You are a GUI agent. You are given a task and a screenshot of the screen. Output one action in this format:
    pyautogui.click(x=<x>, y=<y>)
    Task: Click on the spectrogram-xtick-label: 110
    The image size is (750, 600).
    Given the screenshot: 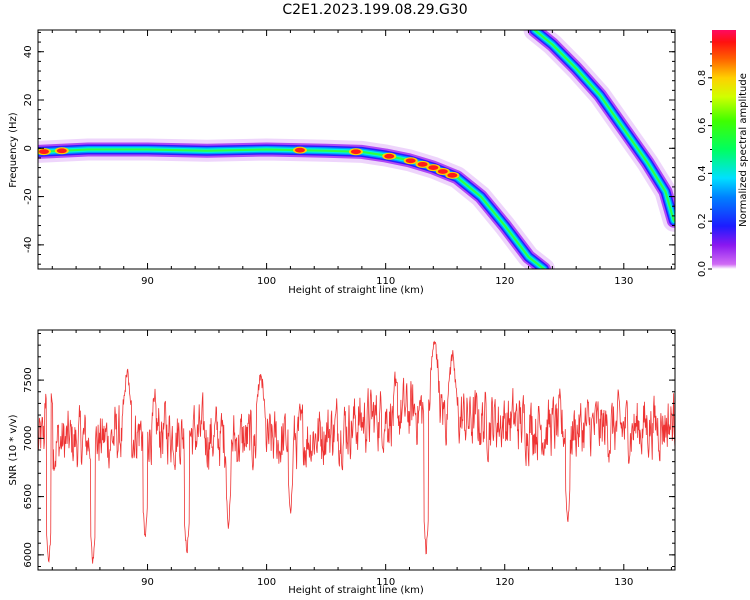 What is the action you would take?
    pyautogui.click(x=385, y=281)
    